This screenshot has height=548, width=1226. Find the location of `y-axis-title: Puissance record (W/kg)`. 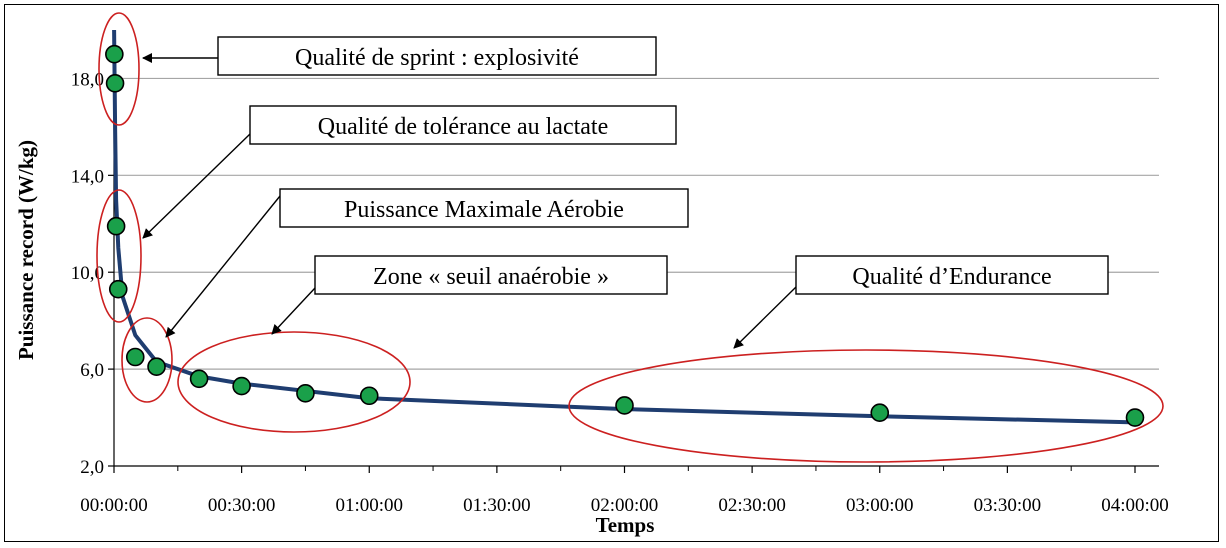

y-axis-title: Puissance record (W/kg) is located at coordinates (26, 250).